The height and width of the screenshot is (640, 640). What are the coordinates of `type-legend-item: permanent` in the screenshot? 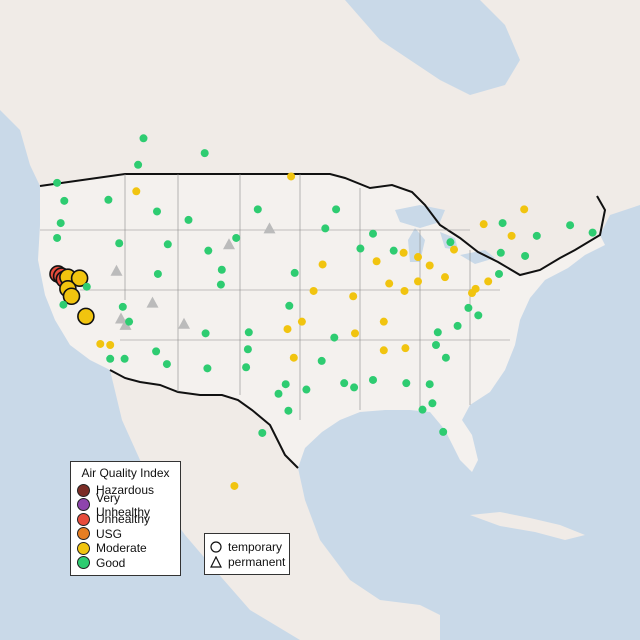 It's located at (248, 562).